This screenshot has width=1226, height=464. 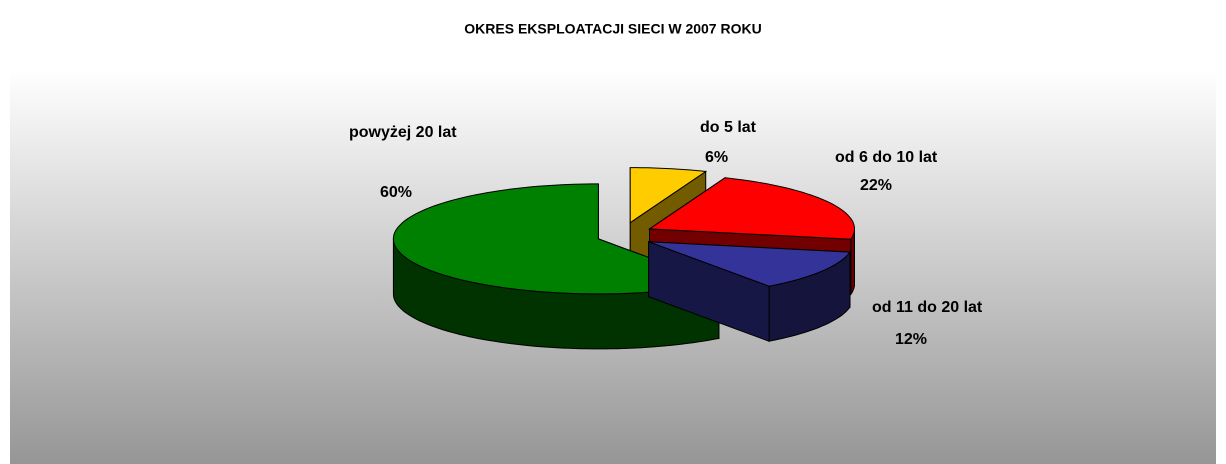 What do you see at coordinates (612, 29) in the screenshot?
I see `chart-title: OKRES EKSPLOATACJI SIECI W 2007 ROKU` at bounding box center [612, 29].